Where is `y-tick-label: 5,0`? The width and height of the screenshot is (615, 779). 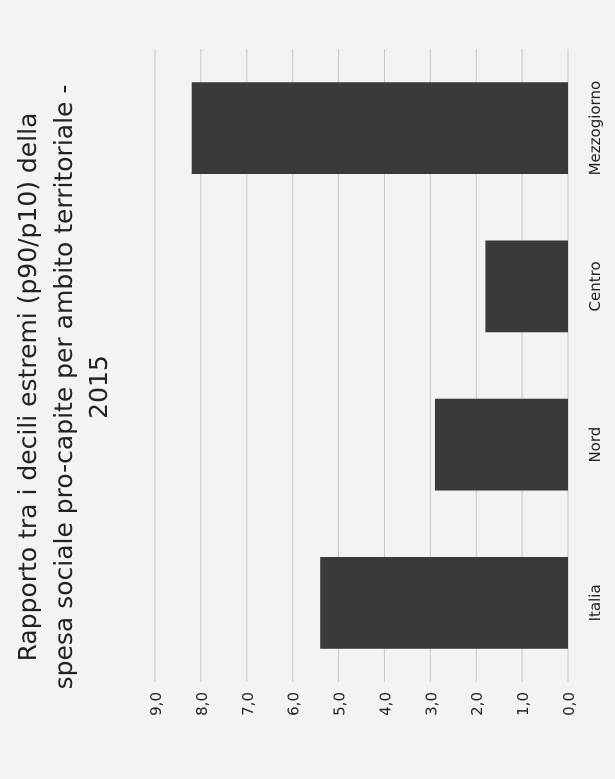 y-tick-label: 5,0 is located at coordinates (340, 704).